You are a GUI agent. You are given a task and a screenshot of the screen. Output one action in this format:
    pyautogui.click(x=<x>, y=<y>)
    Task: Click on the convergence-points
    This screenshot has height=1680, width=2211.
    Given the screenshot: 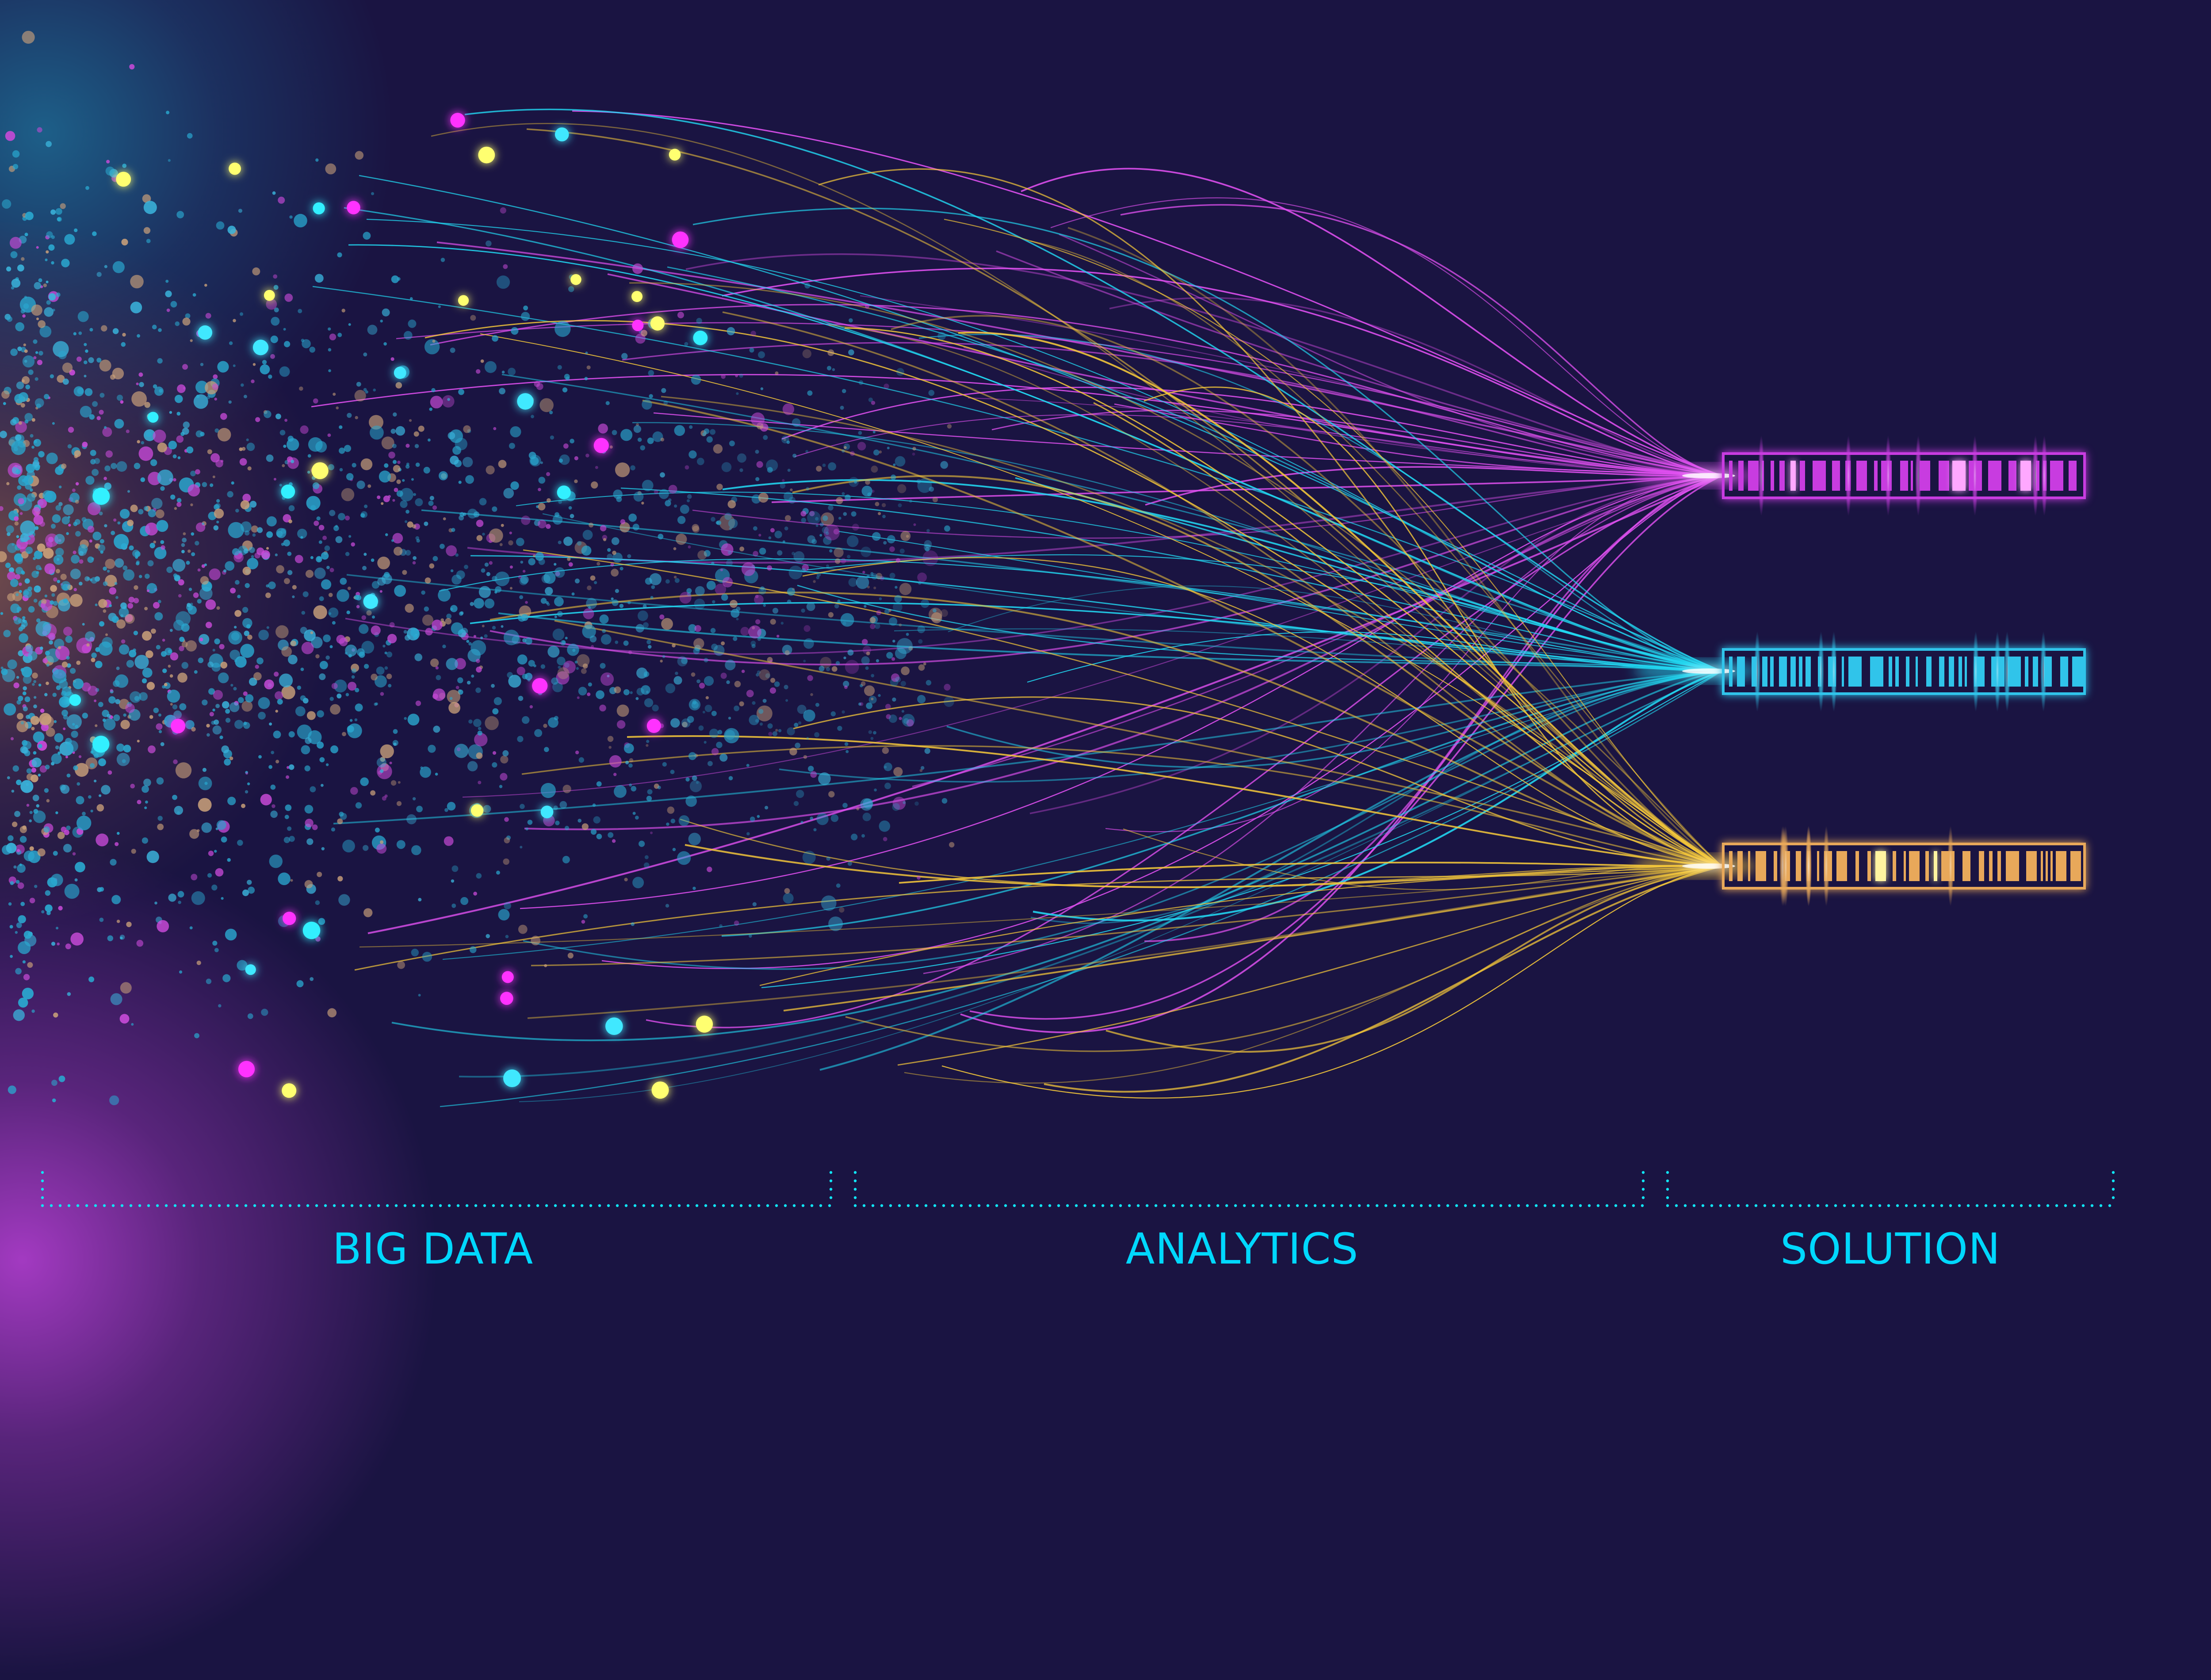 What is the action you would take?
    pyautogui.click(x=1695, y=671)
    